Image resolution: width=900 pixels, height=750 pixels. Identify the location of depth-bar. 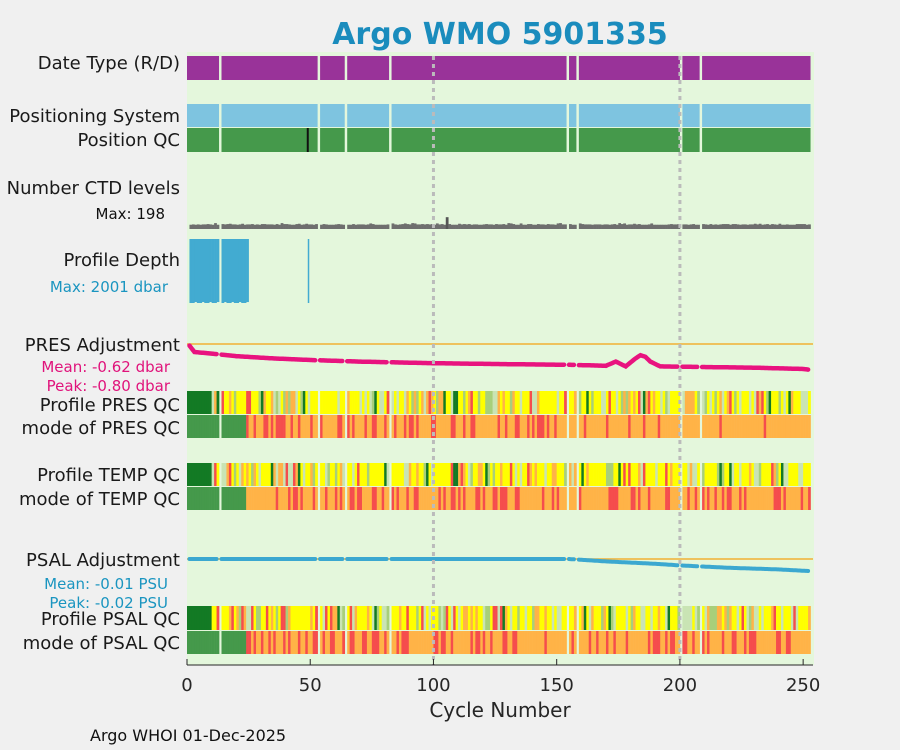
(228, 271).